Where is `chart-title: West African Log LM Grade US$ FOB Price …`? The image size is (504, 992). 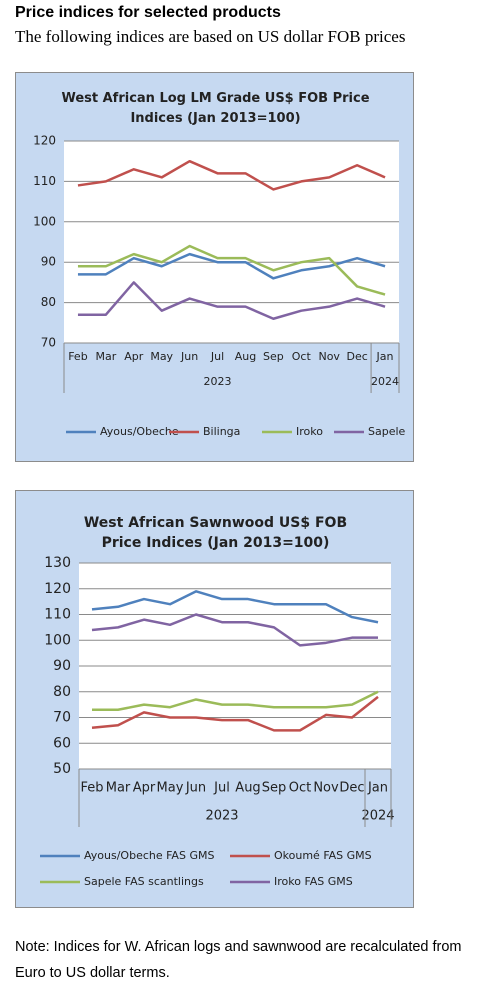
chart-title: West African Log LM Grade US$ FOB Price … is located at coordinates (215, 108).